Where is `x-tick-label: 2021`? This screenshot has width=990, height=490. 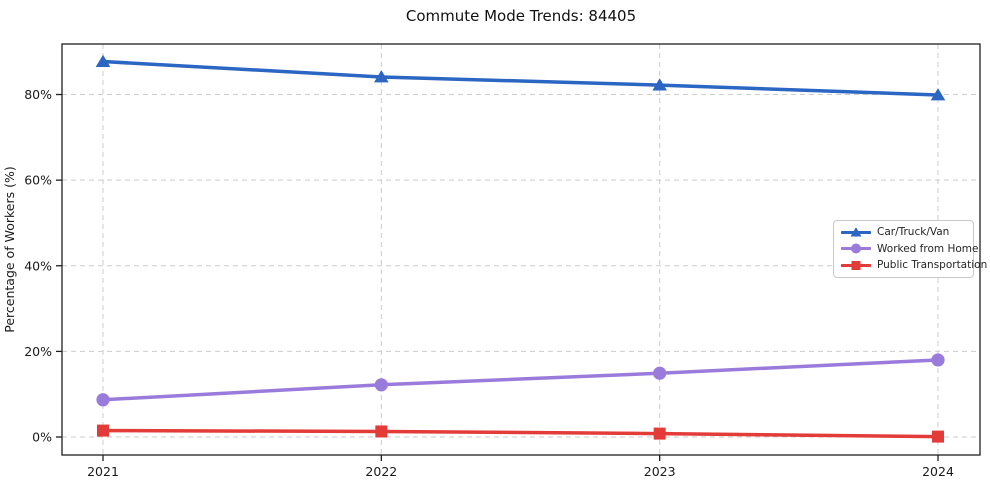 x-tick-label: 2021 is located at coordinates (103, 471).